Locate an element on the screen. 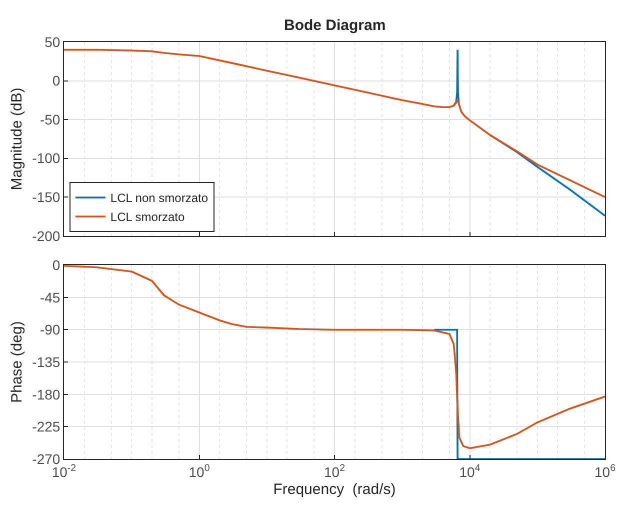 Image resolution: width=628 pixels, height=511 pixels. x-tick-label: 10$^{4}$ is located at coordinates (470, 471).